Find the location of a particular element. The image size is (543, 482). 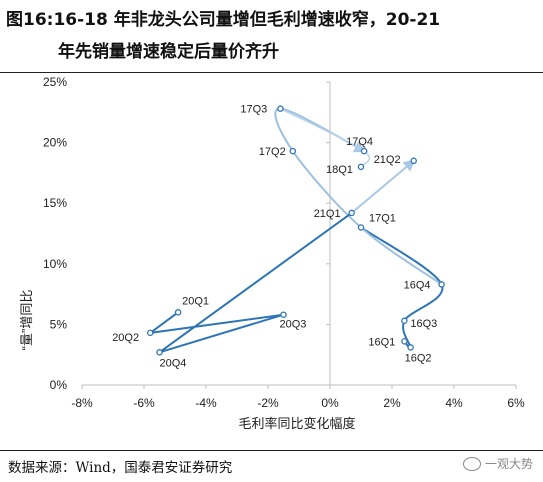

point-label-20Q3: 20Q3 is located at coordinates (293, 325).